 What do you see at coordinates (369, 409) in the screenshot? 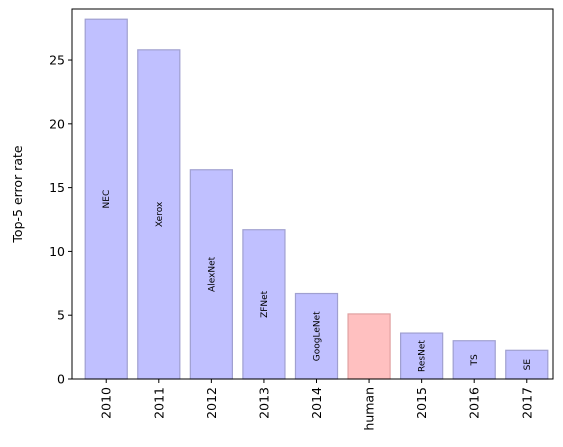
I see `x-tick-label-human: human` at bounding box center [369, 409].